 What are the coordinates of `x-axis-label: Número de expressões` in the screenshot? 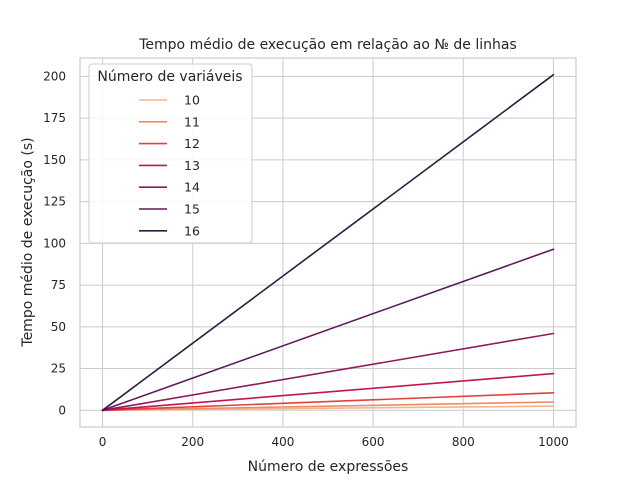 It's located at (328, 467).